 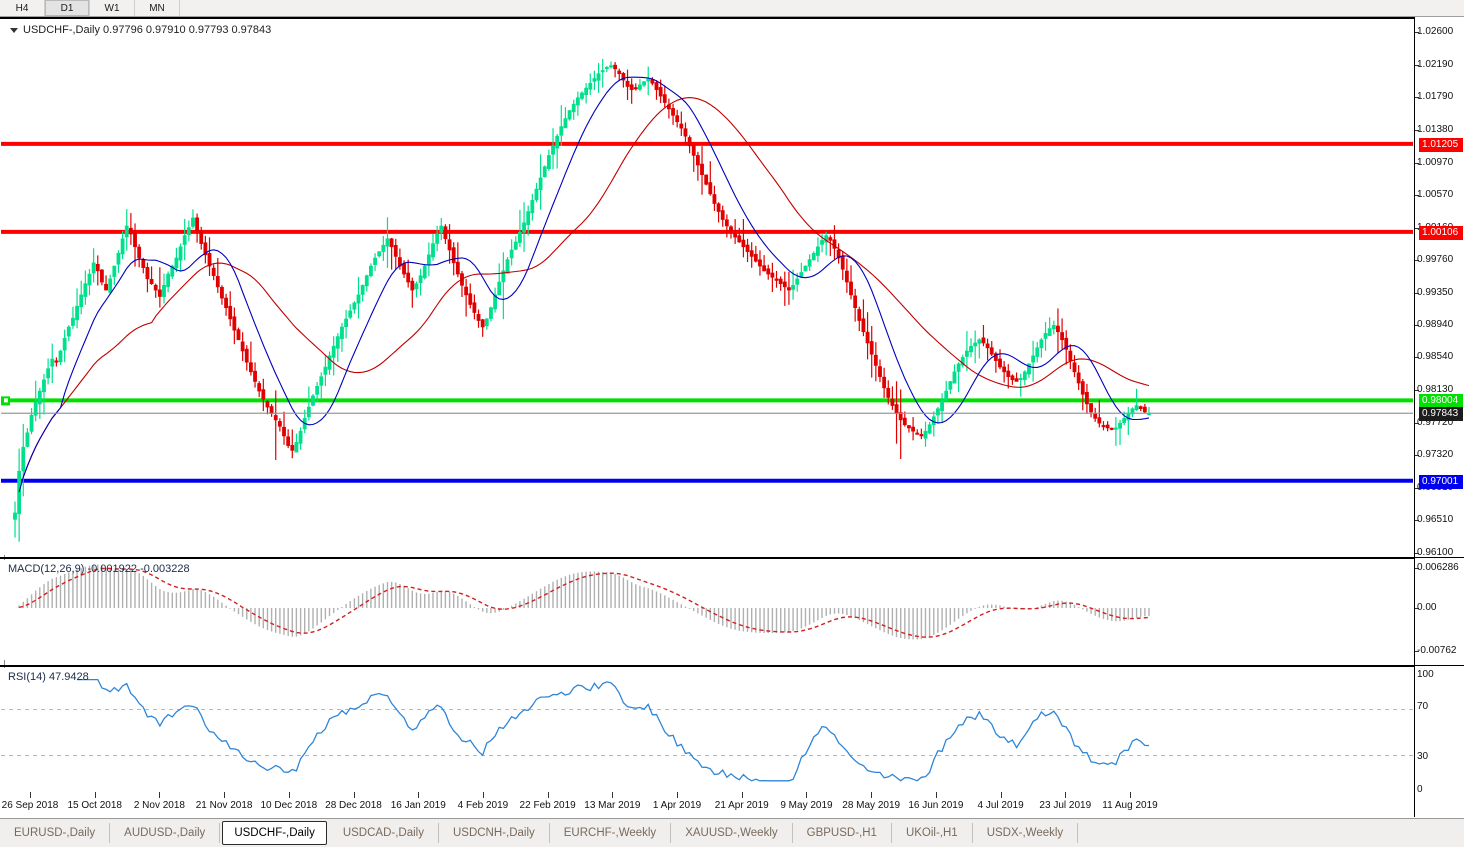 What do you see at coordinates (611, 833) in the screenshot?
I see `chart-tab-eurchf-weekly: EURCHF-,Weekly` at bounding box center [611, 833].